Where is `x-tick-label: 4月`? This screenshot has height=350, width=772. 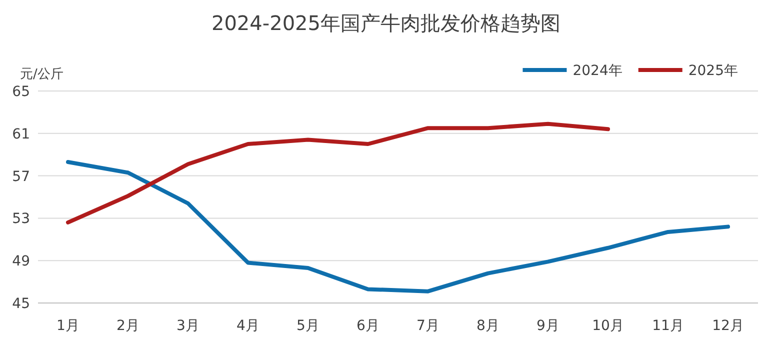 x-tick-label: 4月 is located at coordinates (248, 326).